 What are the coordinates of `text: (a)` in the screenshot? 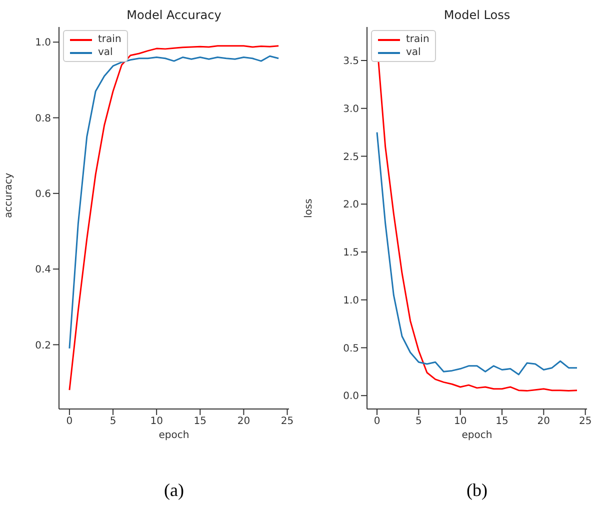 It's located at (174, 490).